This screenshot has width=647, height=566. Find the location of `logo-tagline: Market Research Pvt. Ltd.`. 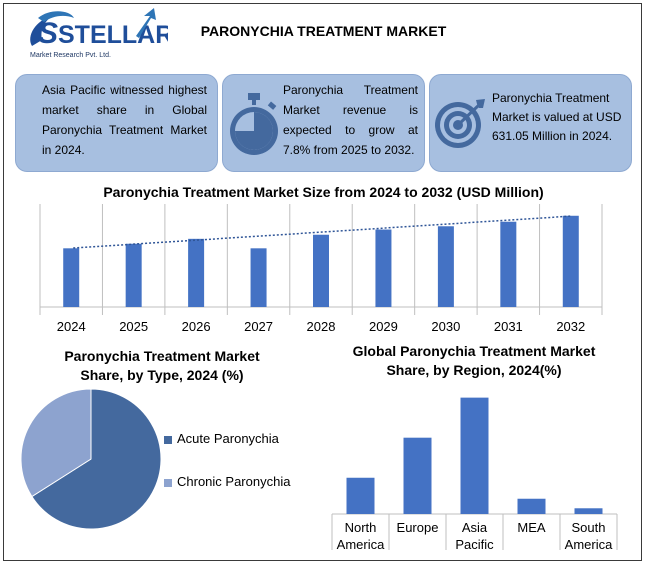

logo-tagline: Market Research Pvt. Ltd. is located at coordinates (70, 55).